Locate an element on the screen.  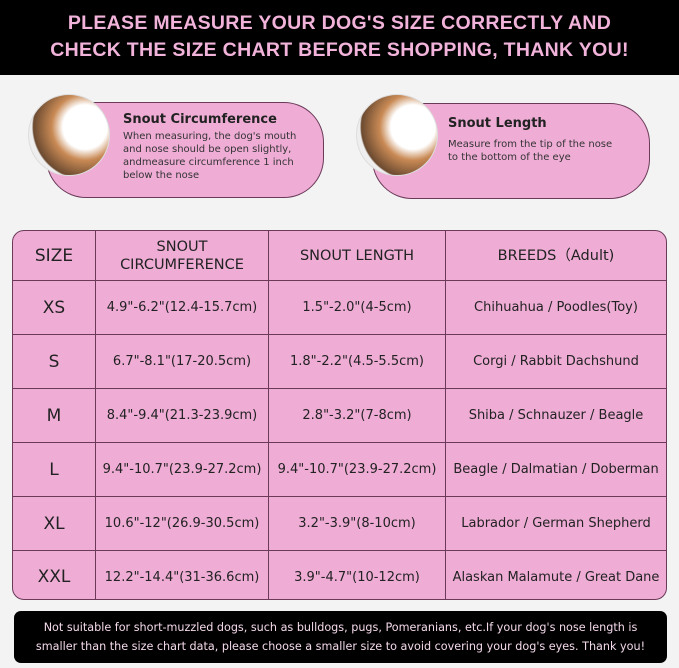
cell-size: M is located at coordinates (54, 415).